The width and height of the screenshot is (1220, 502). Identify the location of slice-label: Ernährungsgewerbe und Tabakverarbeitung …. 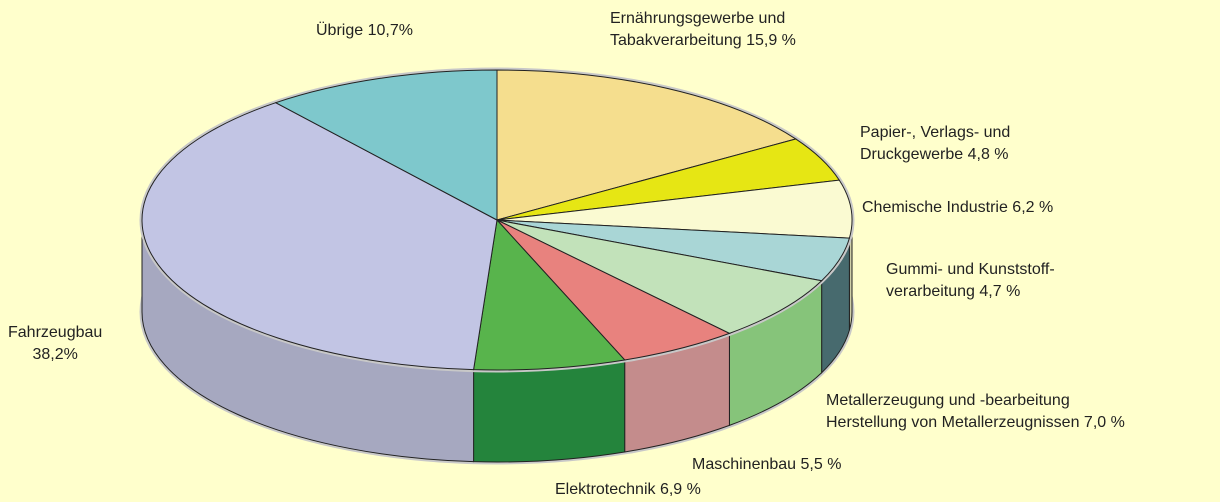
(703, 30).